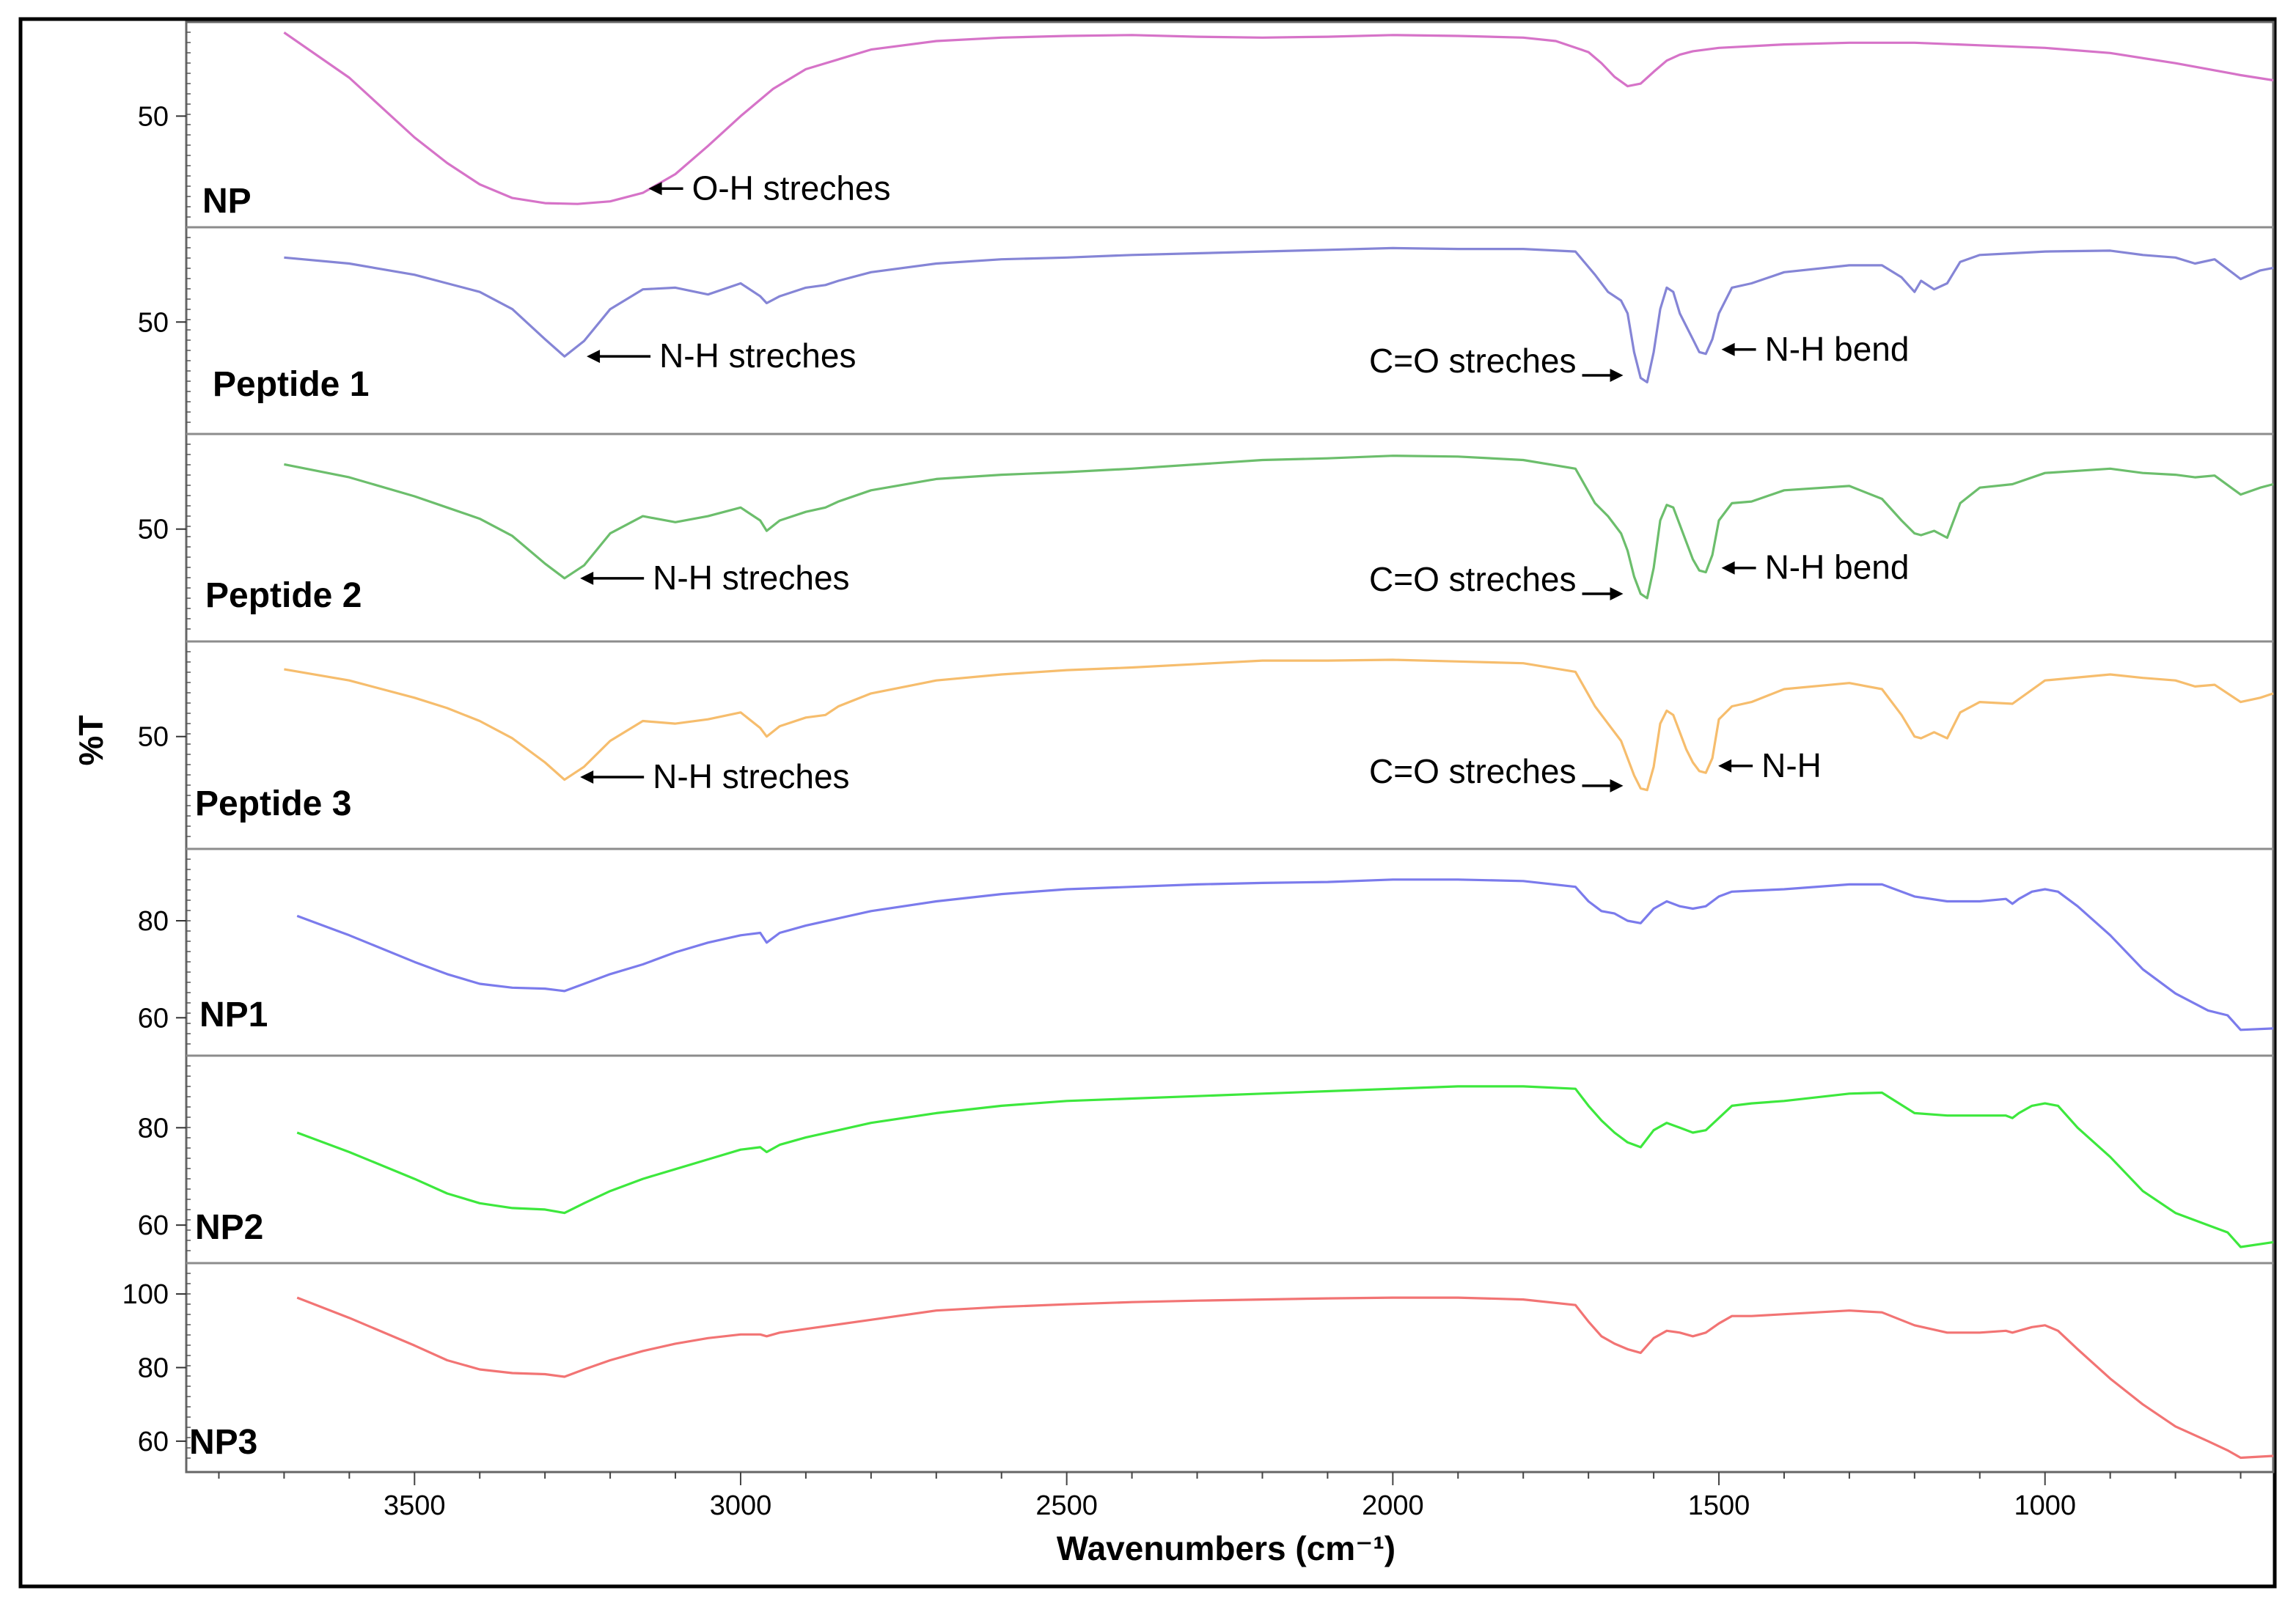 The width and height of the screenshot is (2296, 1604). I want to click on panel-np2: 60 80 NP2, so click(1206, 1165).